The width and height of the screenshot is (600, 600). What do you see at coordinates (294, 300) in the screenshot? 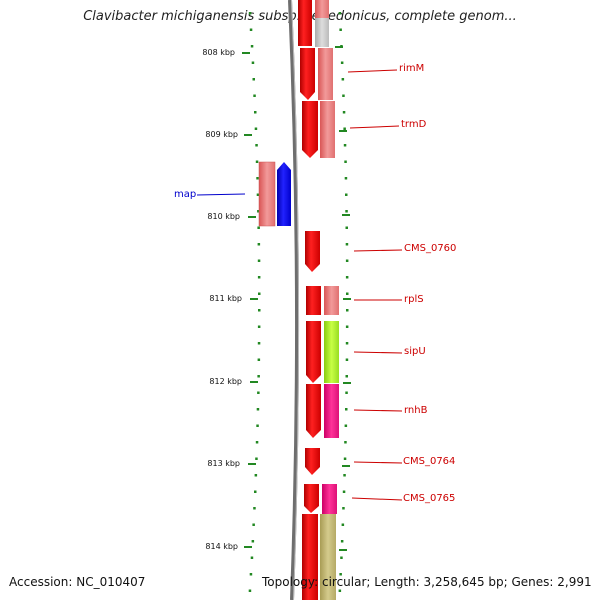
I see `genome-backbone` at bounding box center [294, 300].